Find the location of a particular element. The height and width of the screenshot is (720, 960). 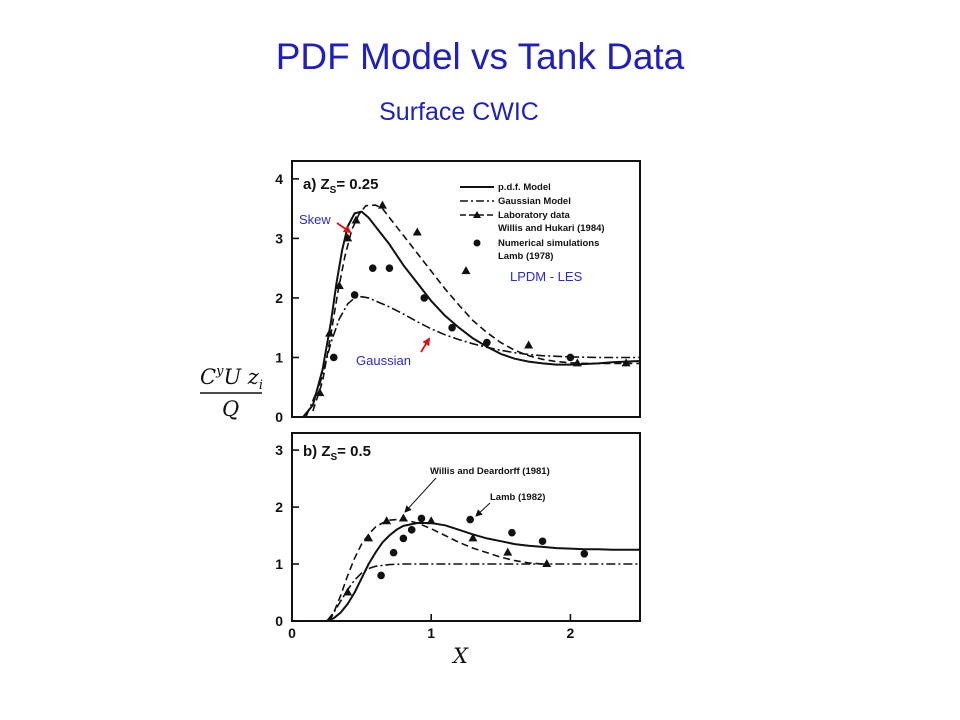

panel-b-series-p-d-f-model is located at coordinates (483, 572).